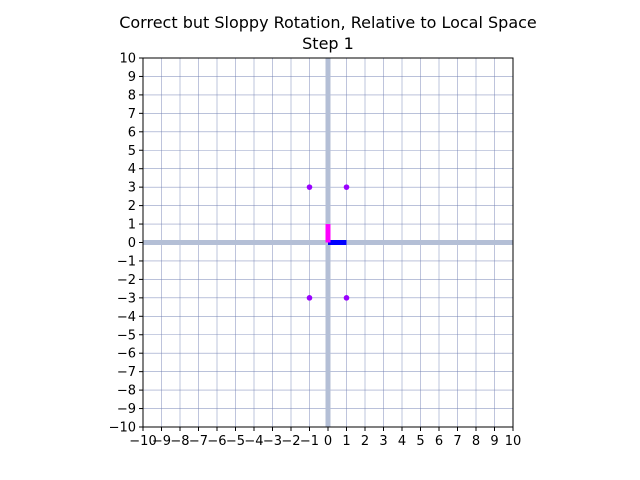 The height and width of the screenshot is (480, 640). What do you see at coordinates (122, 428) in the screenshot?
I see `y-tick-label: −10` at bounding box center [122, 428].